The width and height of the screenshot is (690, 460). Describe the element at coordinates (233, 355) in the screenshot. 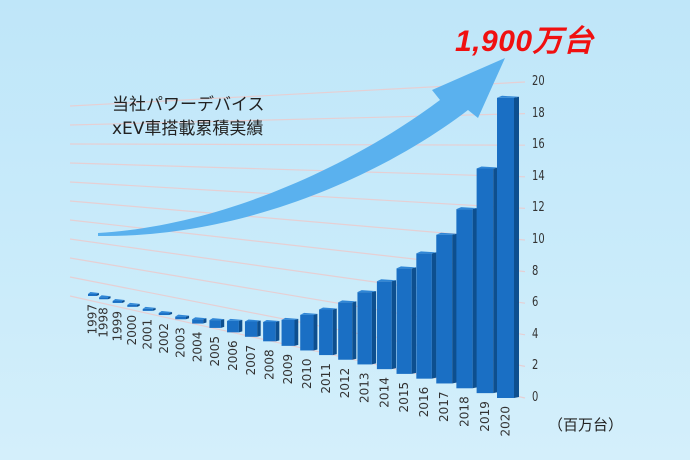

I see `x-tick-label: 2006` at that location.